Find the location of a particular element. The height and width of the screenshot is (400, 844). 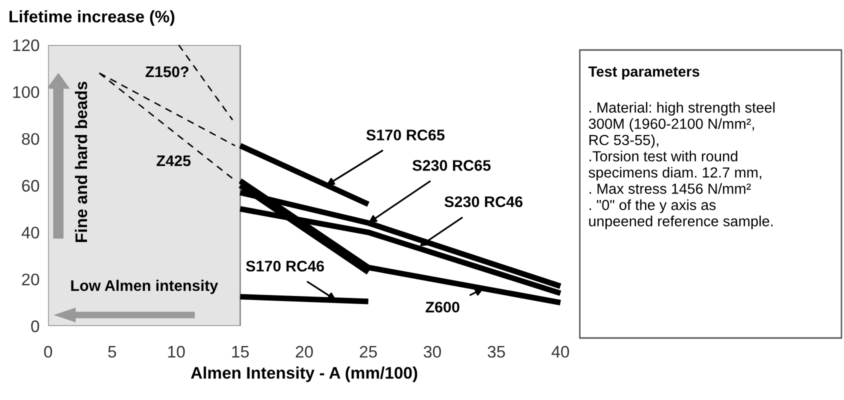

text: . Material: high strength steel 300M (1960-2100 N/mm², RC 53-55), .Torsion test with round specimens diam. 12.7 mm, . Max stress 1456 N/mm² . "0" of the y axis as unpeened reference sample. is located at coordinates (681, 166).